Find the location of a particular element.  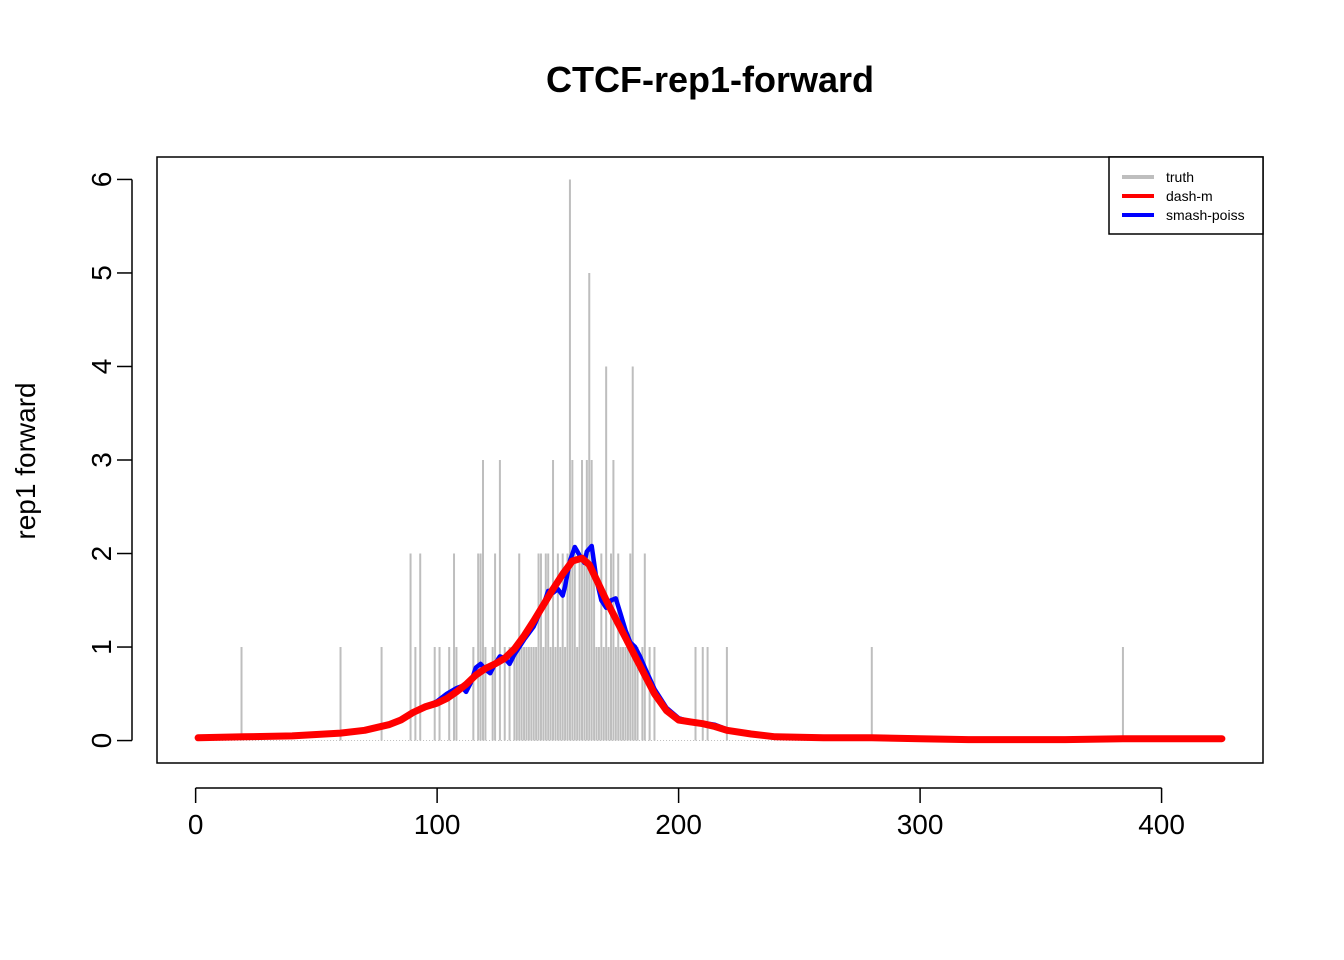

x-tick-label: 100 is located at coordinates (437, 824).